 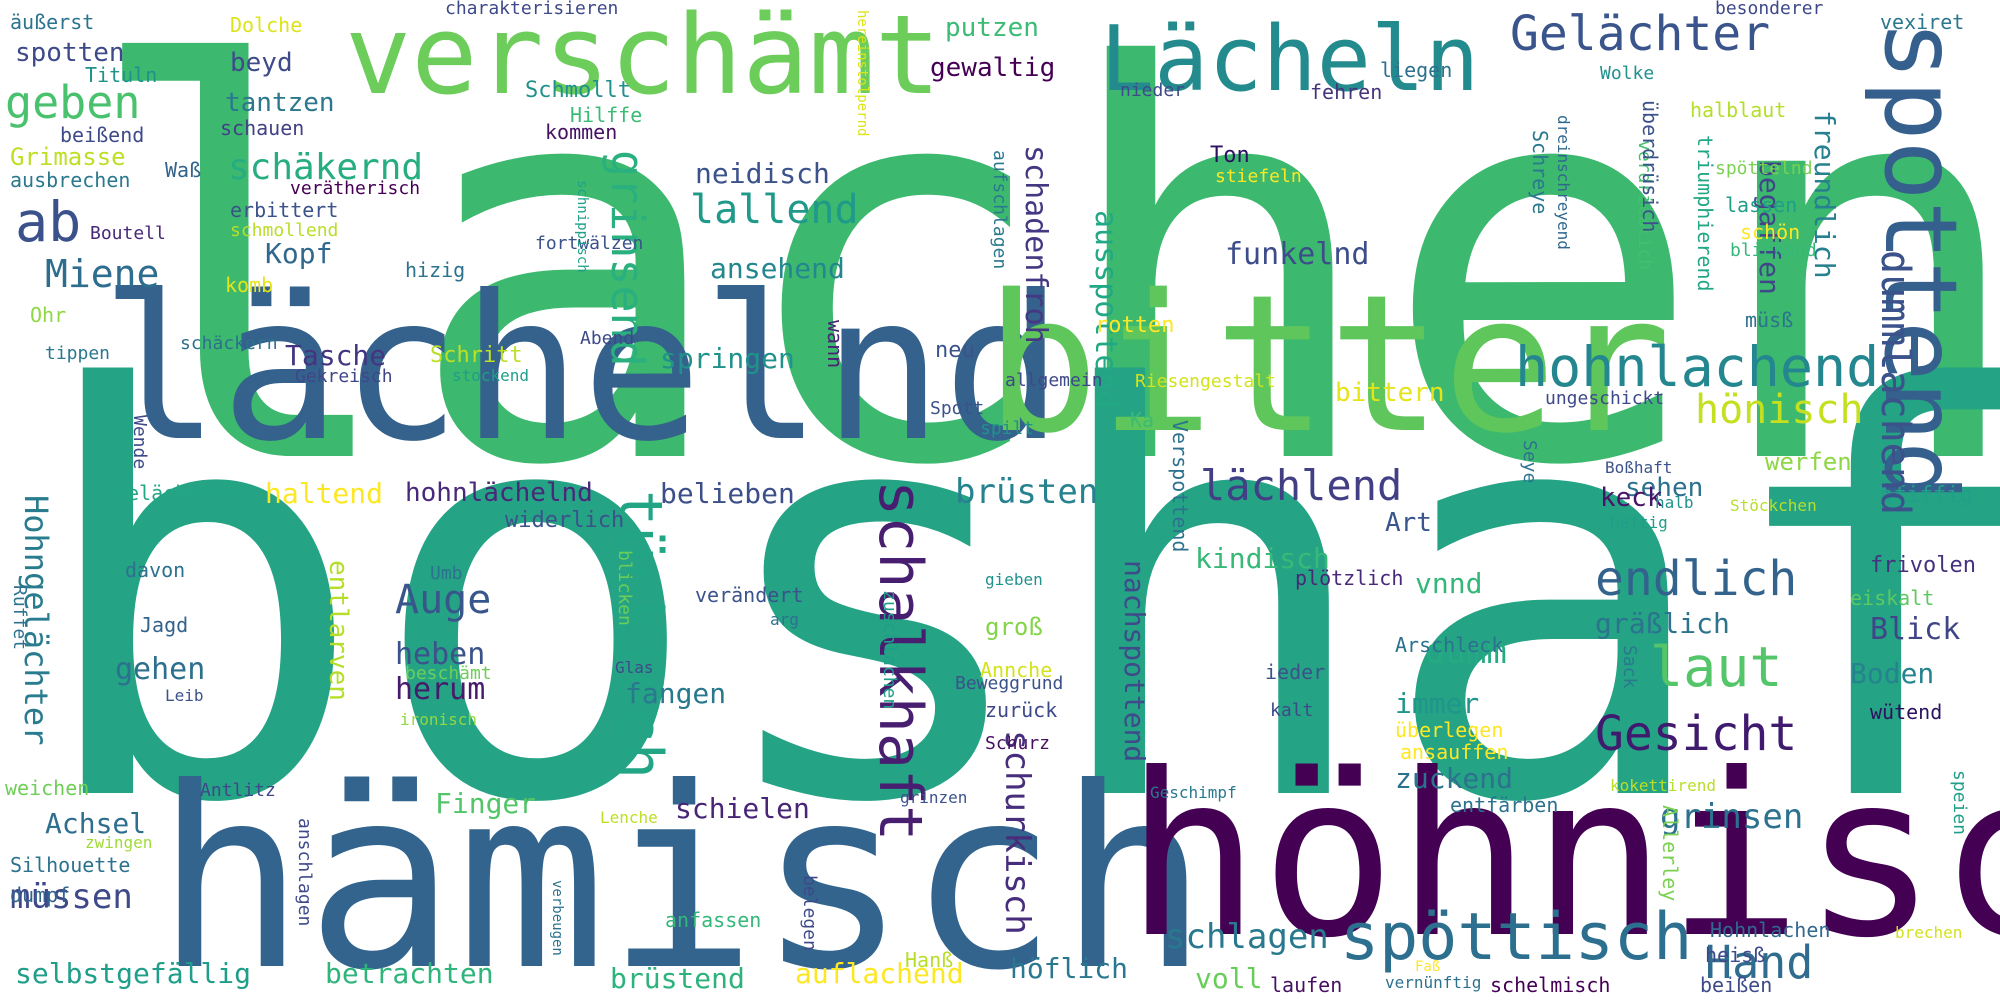 I want to click on word-75-tantzen: tantzen, so click(x=280, y=103).